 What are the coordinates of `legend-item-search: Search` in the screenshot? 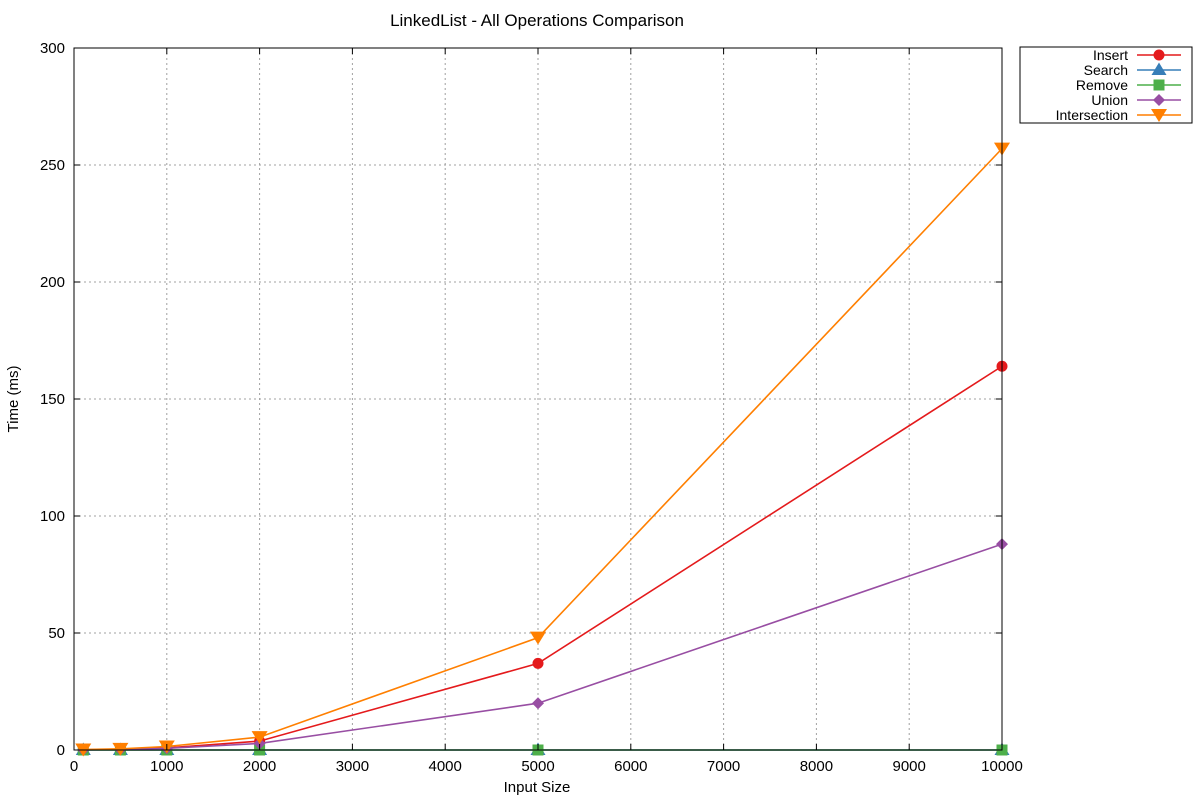 It's located at (1132, 70).